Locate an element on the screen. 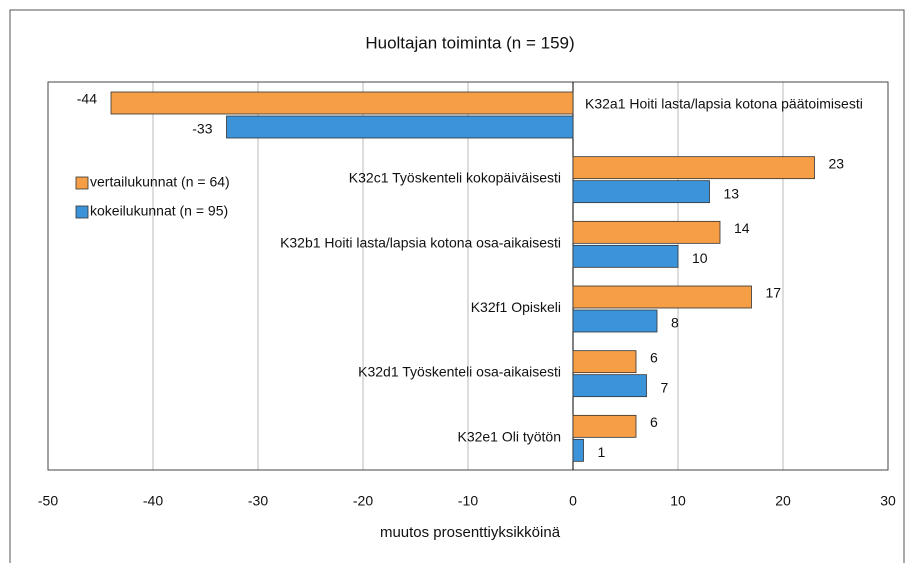 The width and height of the screenshot is (915, 568). data-label: 8 is located at coordinates (675, 323).